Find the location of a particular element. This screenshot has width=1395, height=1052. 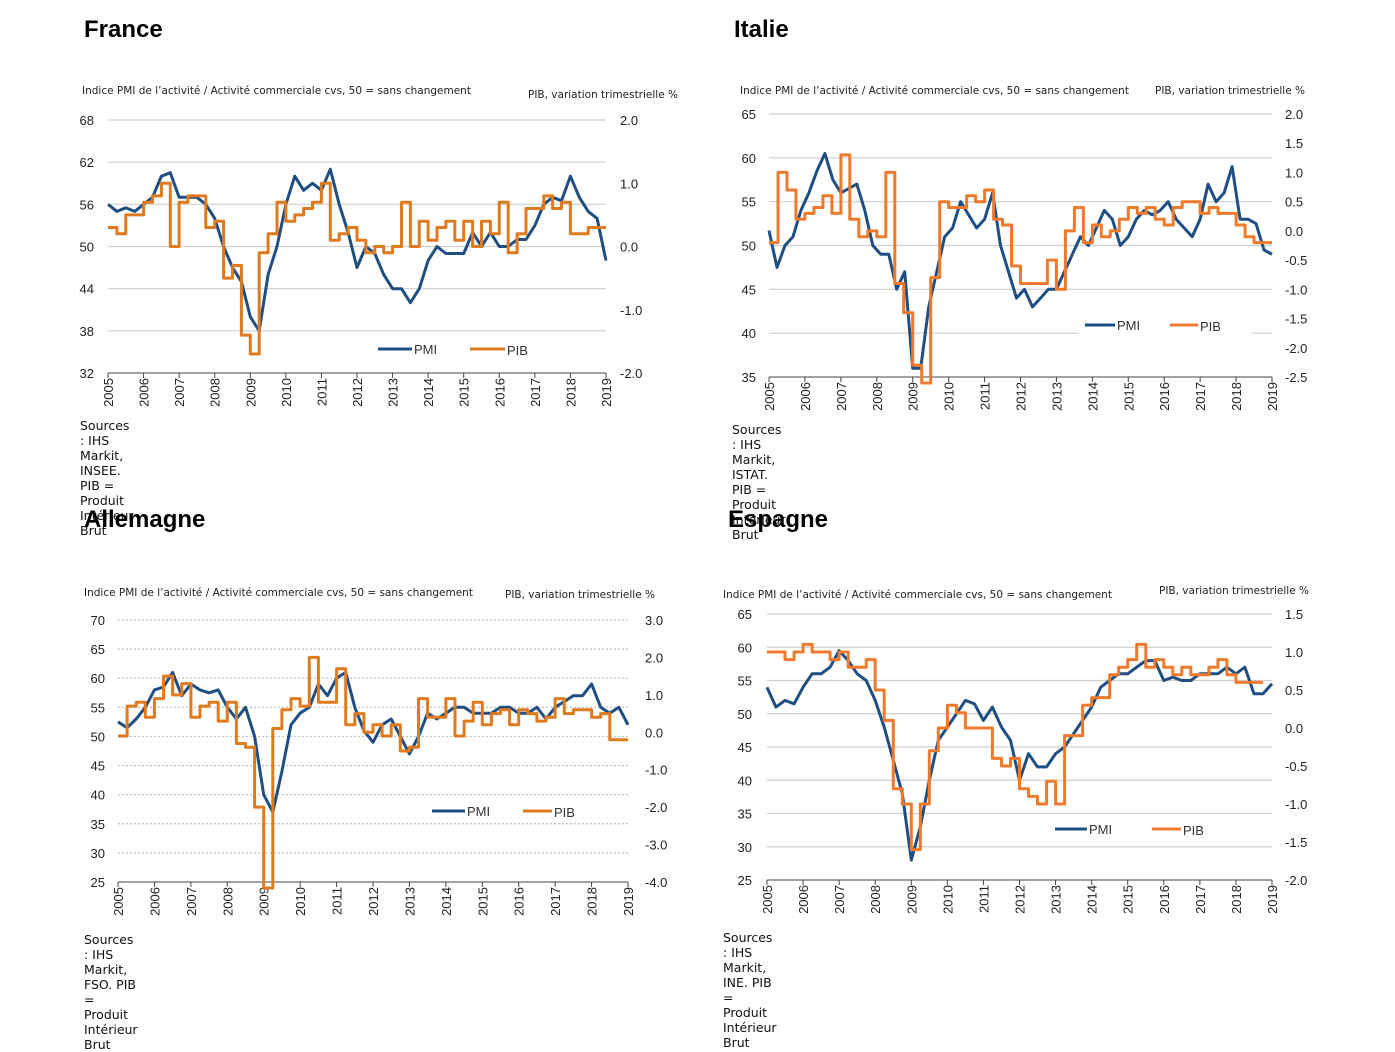

y-right-tick-label: -0.5 is located at coordinates (1296, 260).